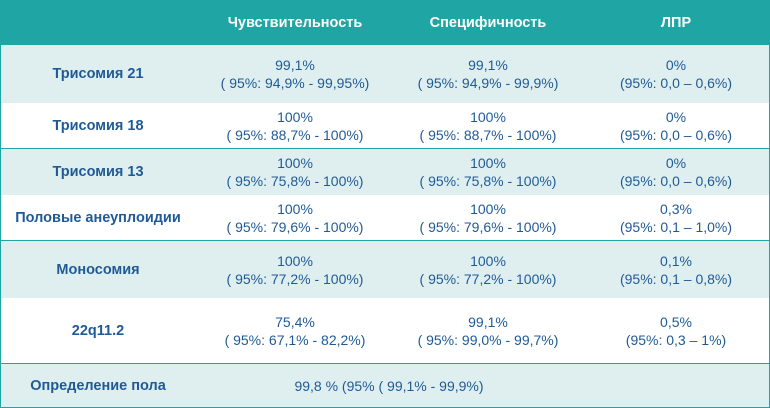  What do you see at coordinates (488, 134) in the screenshot?
I see `specificity-ci: ( 95%: 88,7% - 100%)` at bounding box center [488, 134].